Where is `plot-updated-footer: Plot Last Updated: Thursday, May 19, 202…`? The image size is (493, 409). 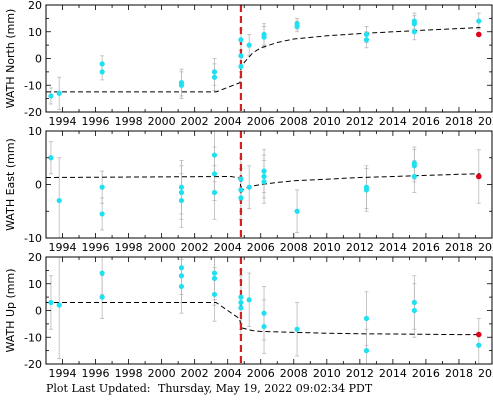 plot-updated-footer: Plot Last Updated: Thursday, May 19, 202… is located at coordinates (209, 388).